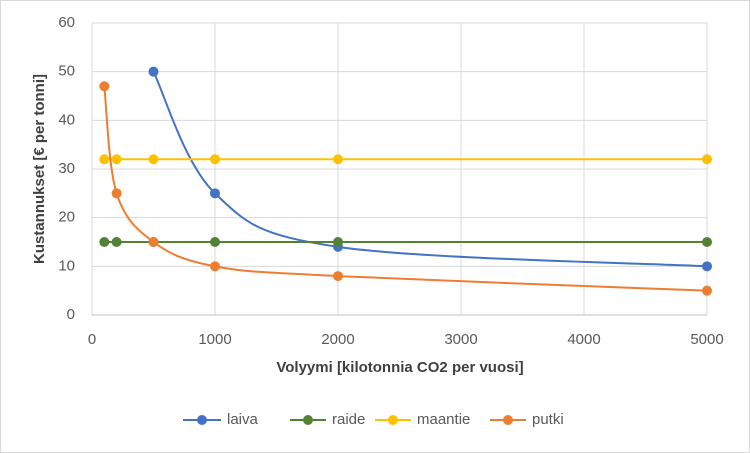 The image size is (750, 453). What do you see at coordinates (337, 339) in the screenshot?
I see `x-tick-label: 2000` at bounding box center [337, 339].